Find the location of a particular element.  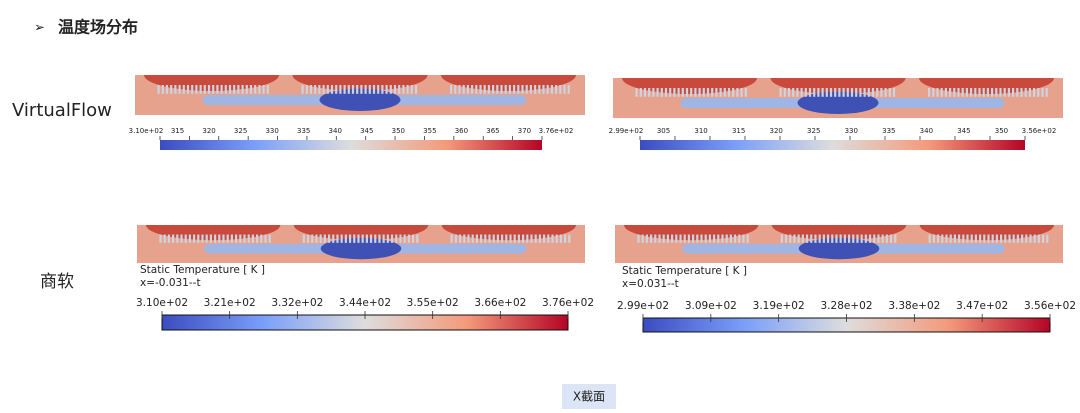

colorbar-tick-label: 345 is located at coordinates (963, 131).